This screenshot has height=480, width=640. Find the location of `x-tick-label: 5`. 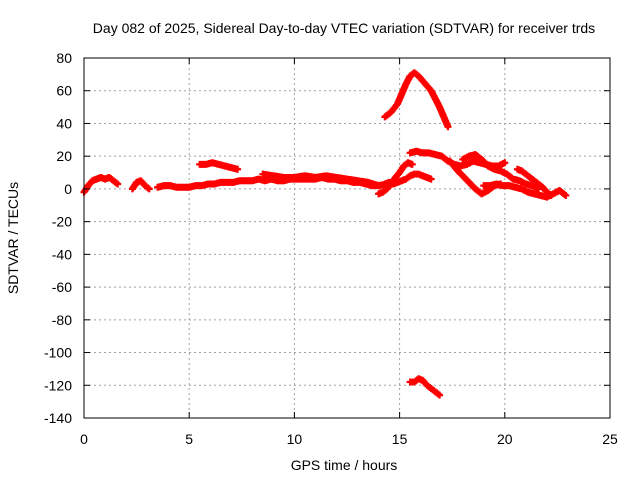

x-tick-label: 5 is located at coordinates (189, 439).